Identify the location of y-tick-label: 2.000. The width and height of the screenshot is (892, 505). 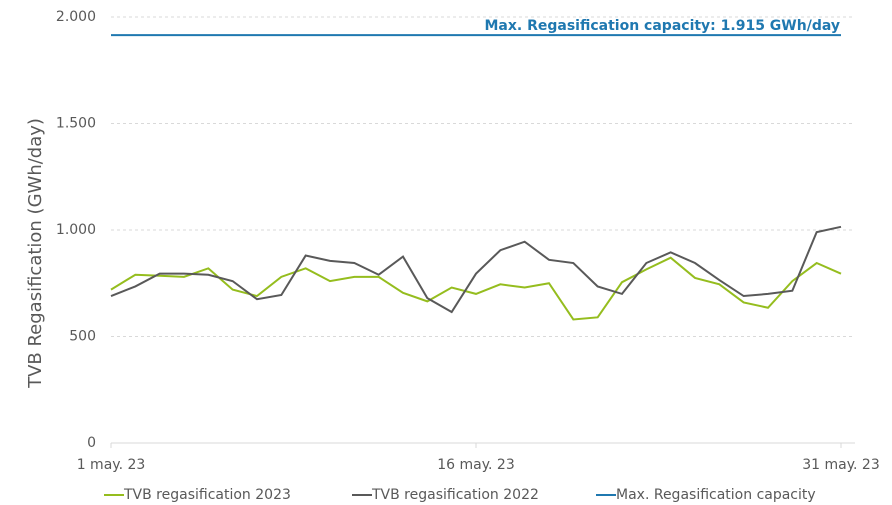
(76, 17).